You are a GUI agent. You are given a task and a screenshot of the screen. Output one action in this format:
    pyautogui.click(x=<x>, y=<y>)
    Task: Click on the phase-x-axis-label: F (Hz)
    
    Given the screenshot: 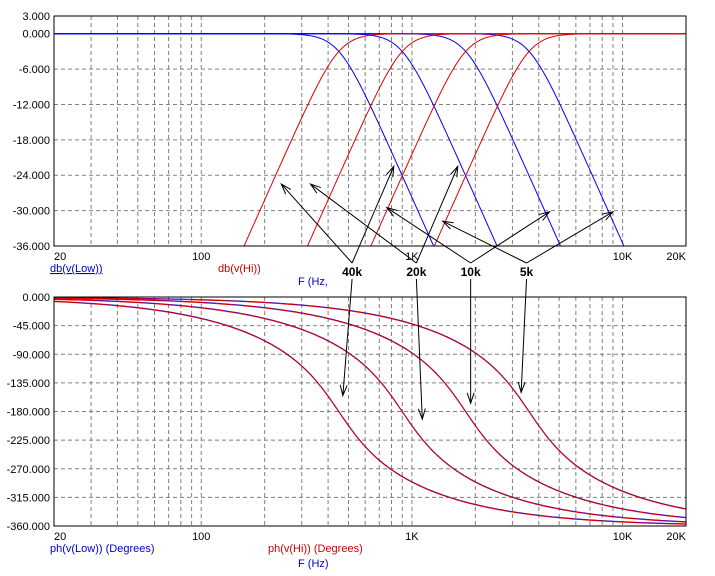 What is the action you would take?
    pyautogui.click(x=313, y=564)
    